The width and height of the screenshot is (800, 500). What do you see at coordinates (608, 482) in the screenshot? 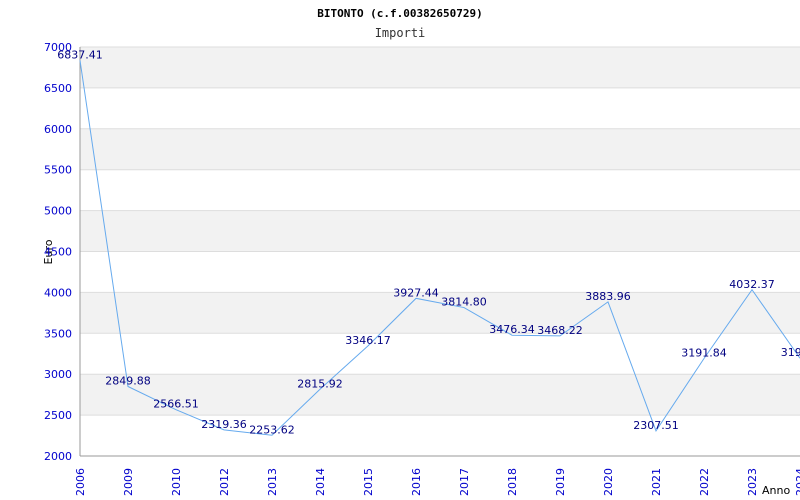
I see `x-tick-label: 2020` at bounding box center [608, 482].